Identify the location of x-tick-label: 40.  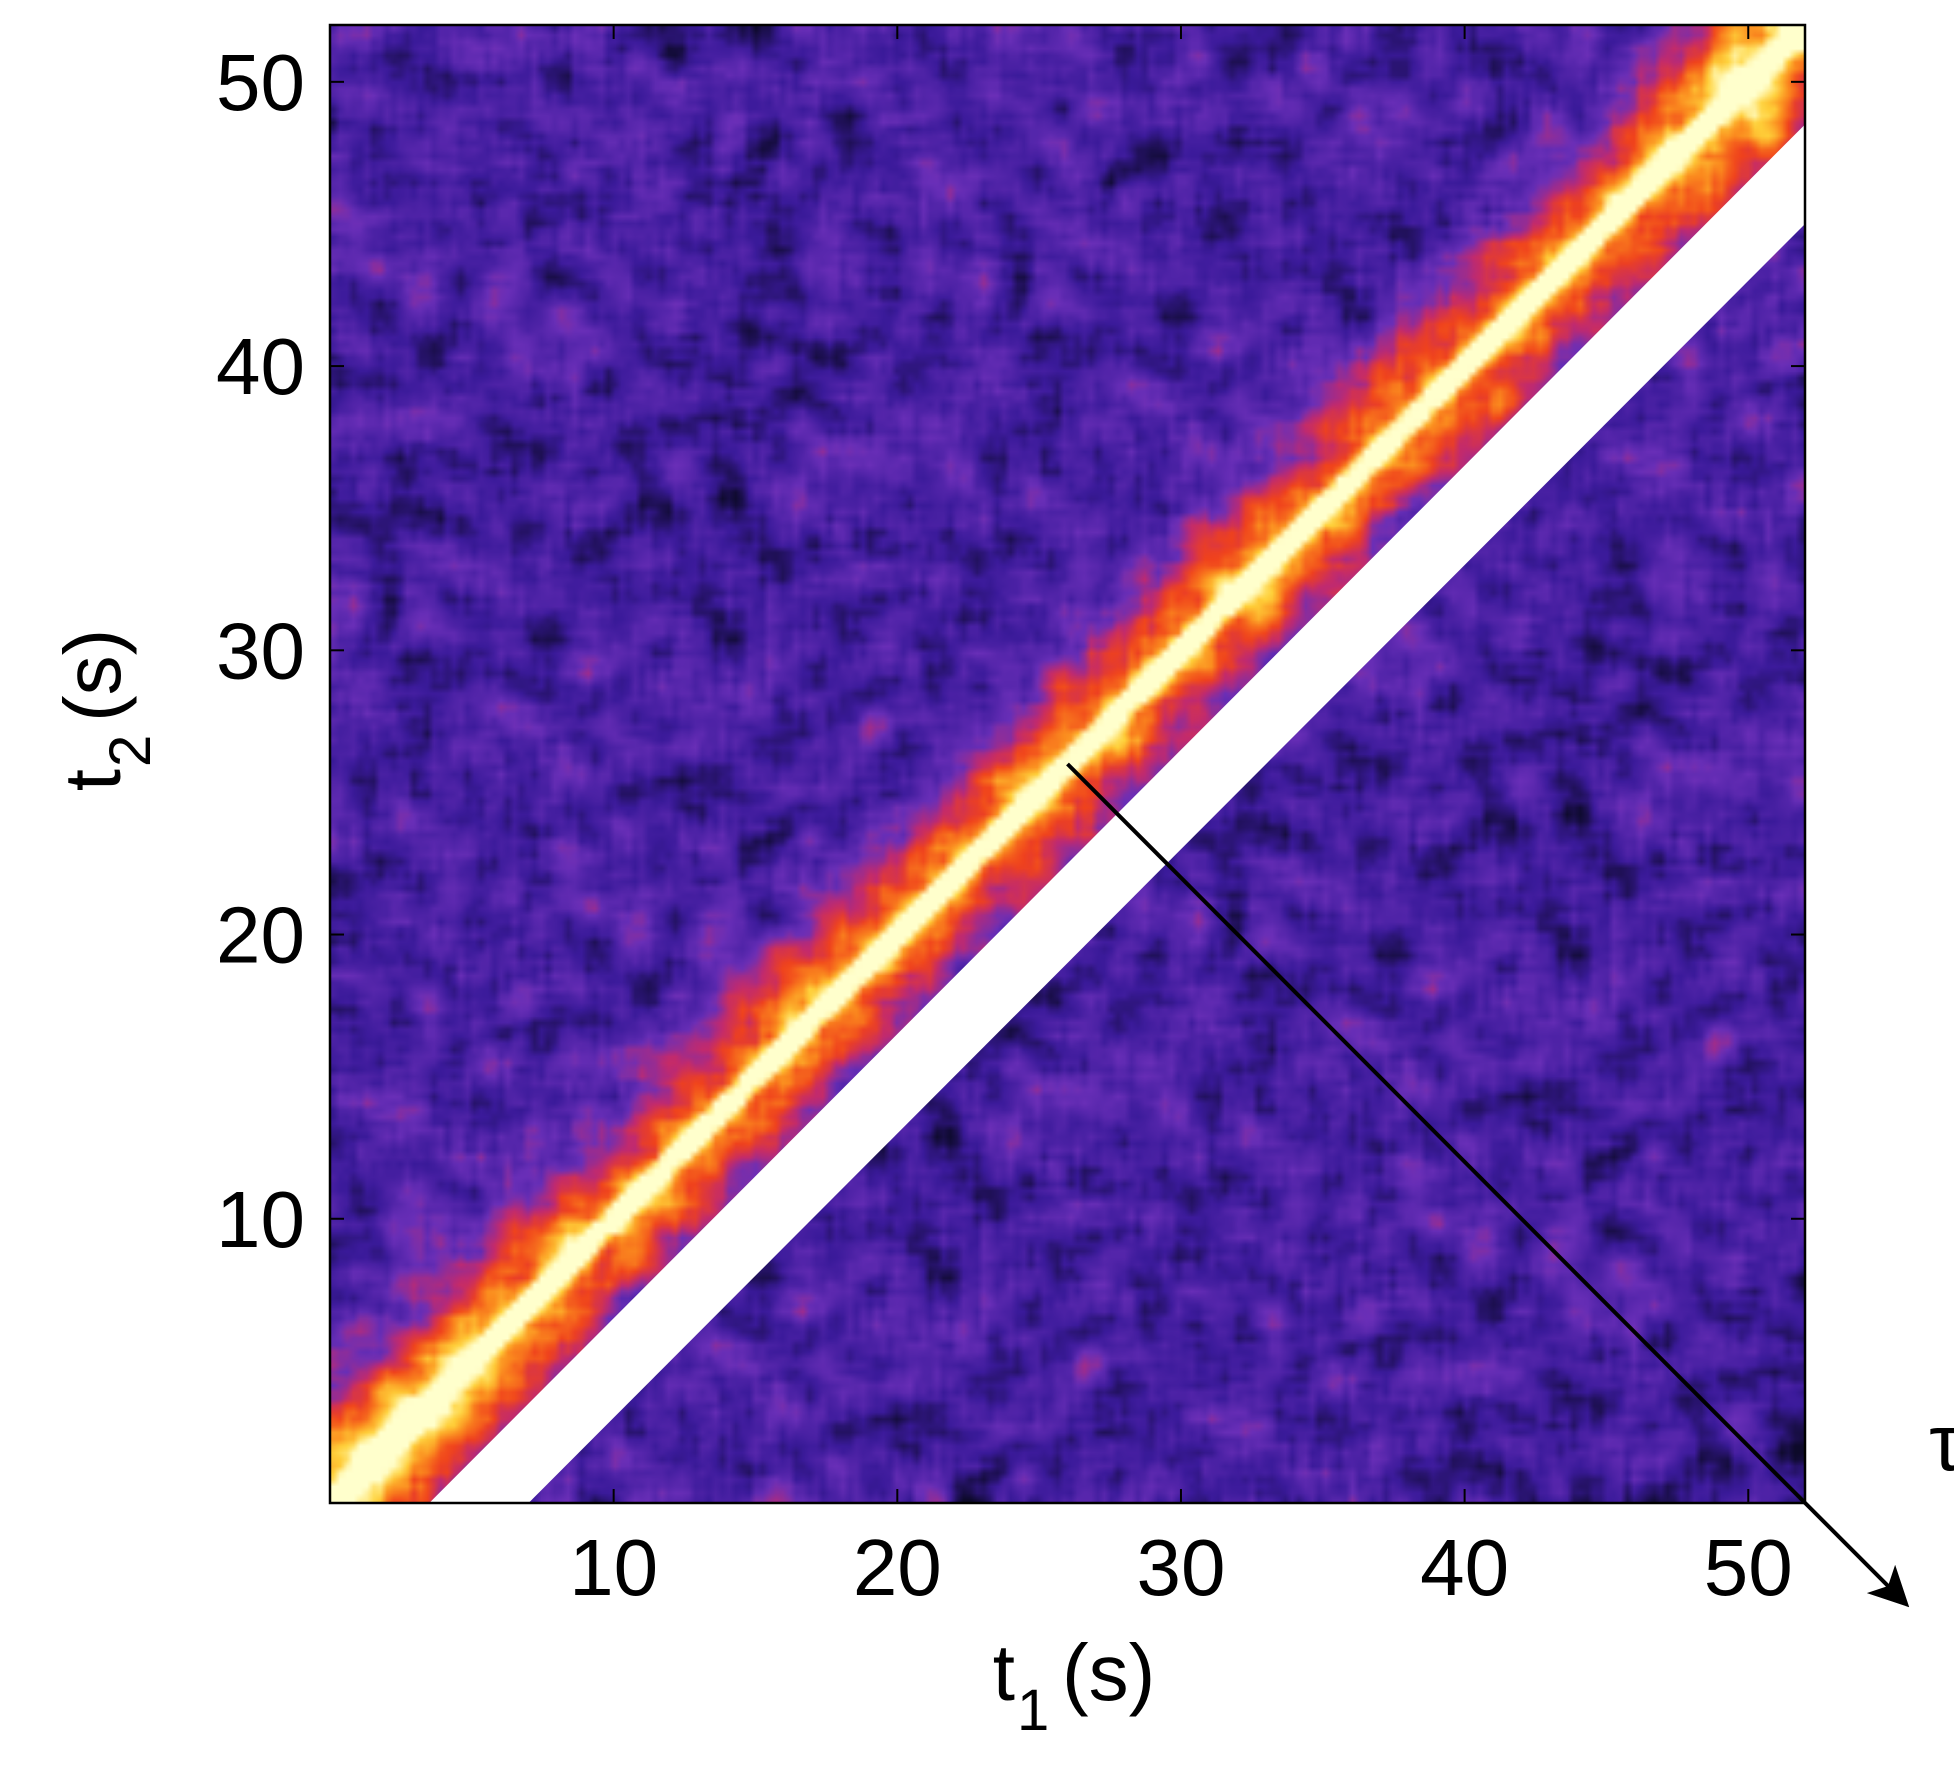
(1464, 1567).